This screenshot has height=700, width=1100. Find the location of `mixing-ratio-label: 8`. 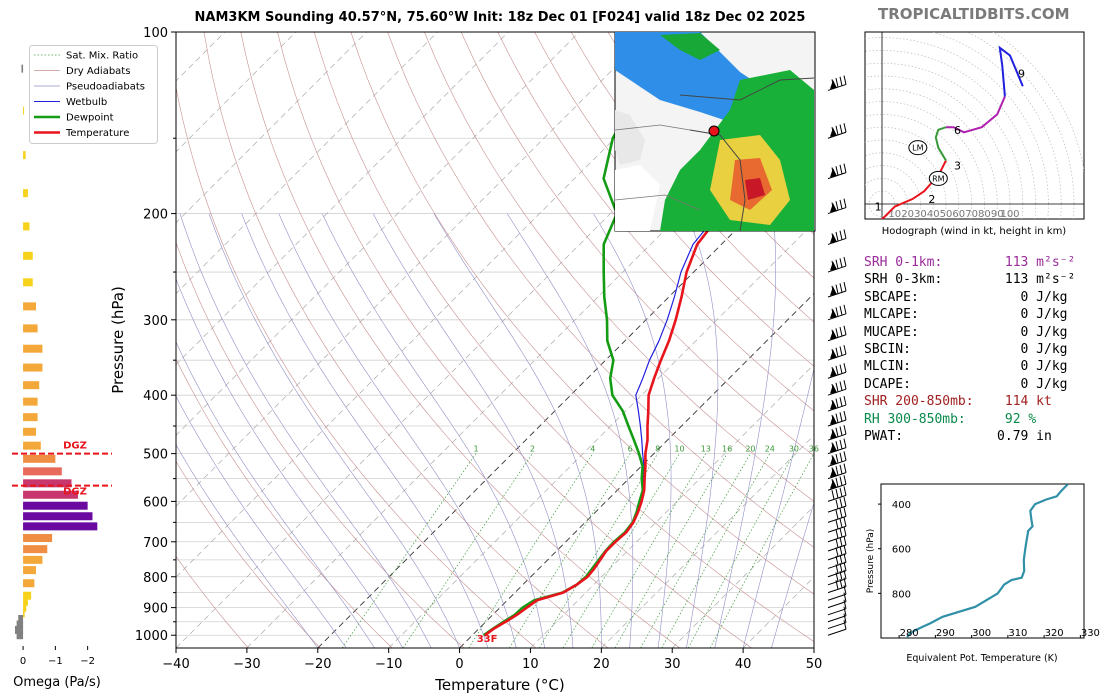

mixing-ratio-label: 8 is located at coordinates (657, 449).